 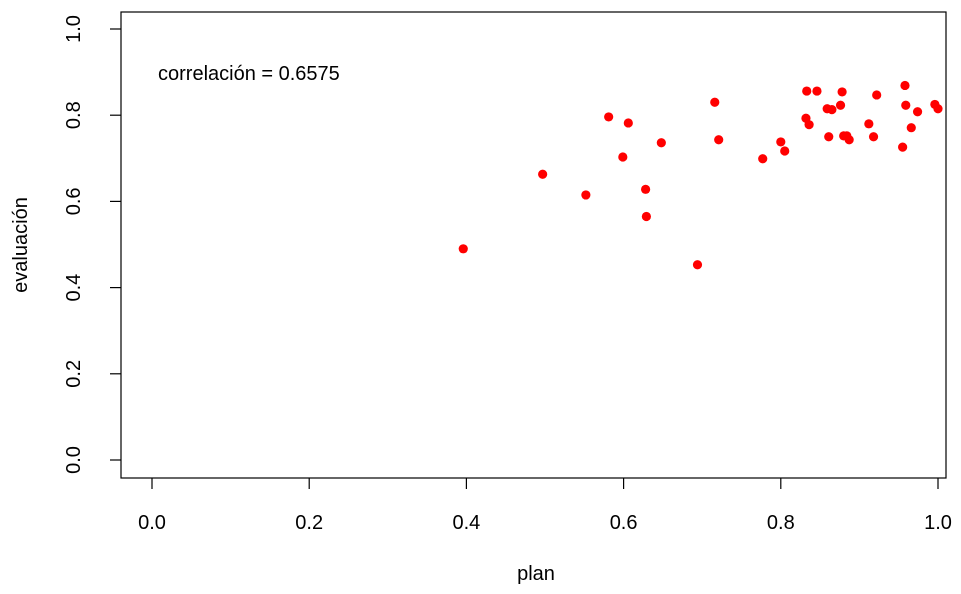 What do you see at coordinates (624, 523) in the screenshot?
I see `x-tick-label: 0.6` at bounding box center [624, 523].